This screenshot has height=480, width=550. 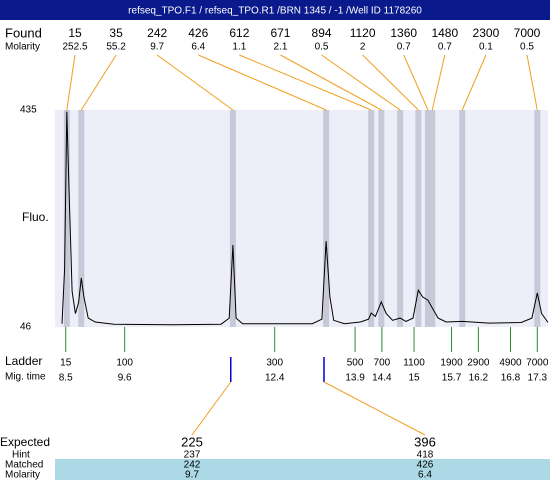 I want to click on found-molarity: 1.1, so click(x=239, y=47).